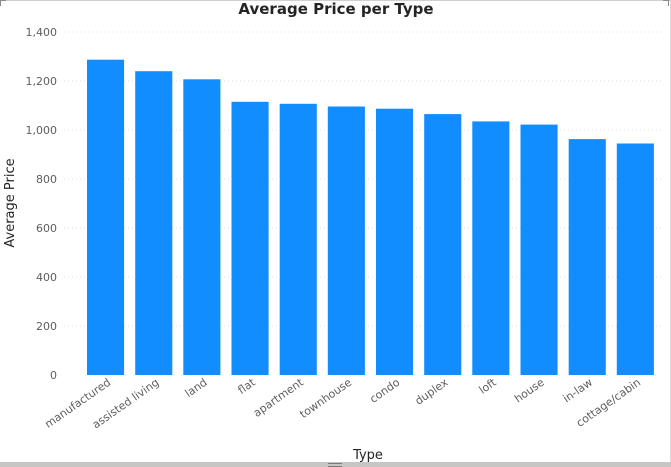 This screenshot has width=671, height=467. What do you see at coordinates (488, 385) in the screenshot?
I see `x-tick-label: loft` at bounding box center [488, 385].